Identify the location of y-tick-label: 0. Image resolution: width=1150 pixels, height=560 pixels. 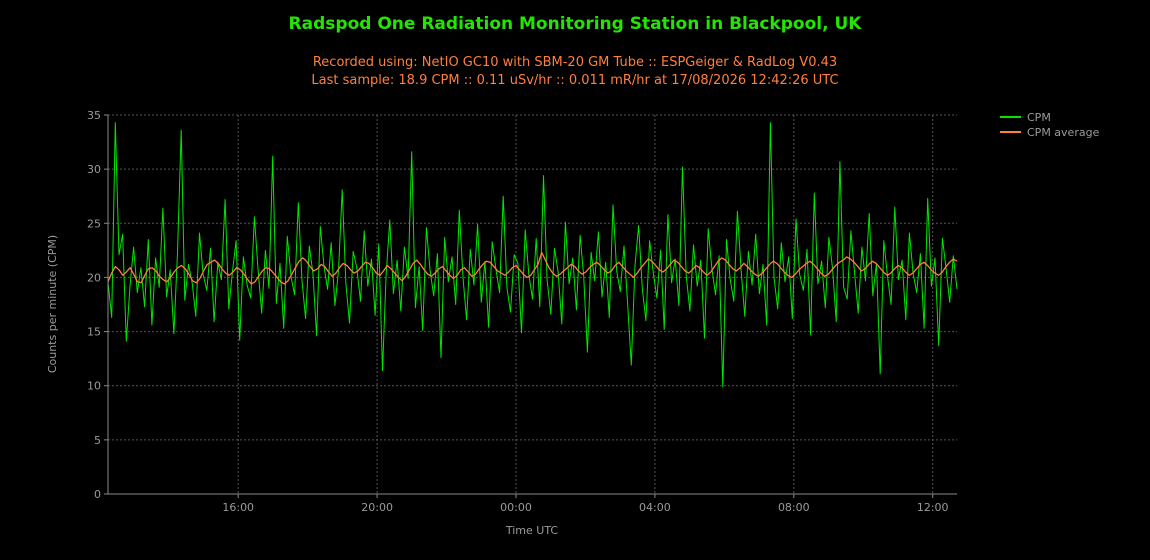
(97, 494).